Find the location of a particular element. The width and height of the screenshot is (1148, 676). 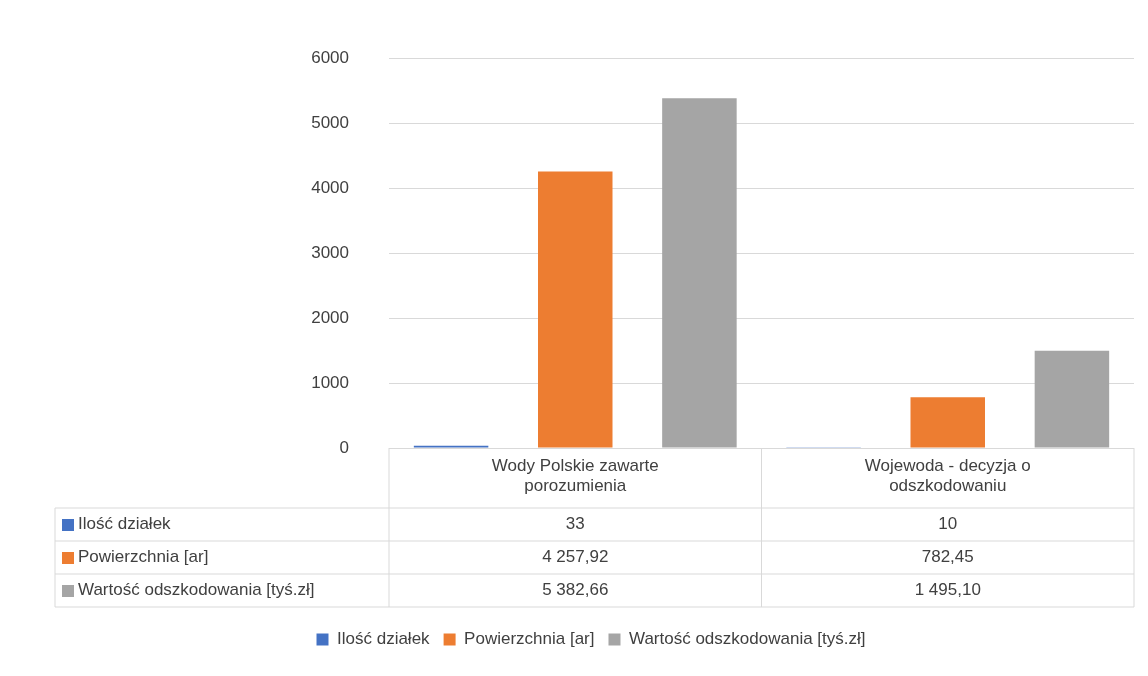

data-label: 782,45 is located at coordinates (947, 557).